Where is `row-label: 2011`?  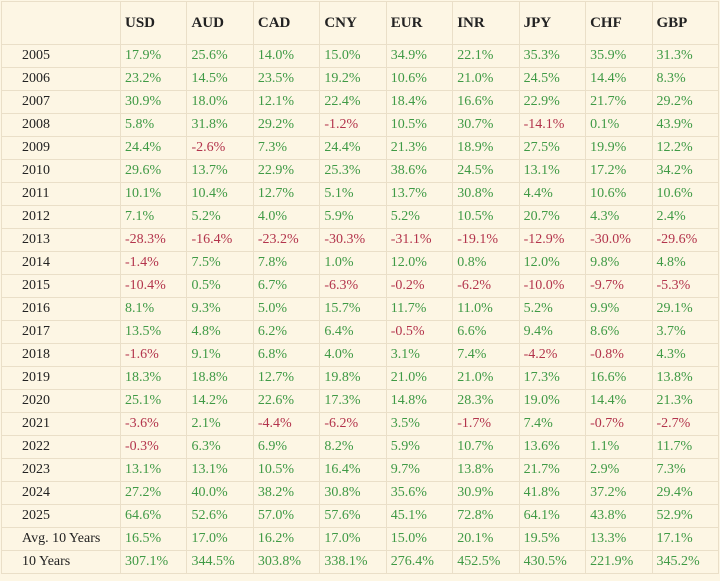 row-label: 2011 is located at coordinates (61, 194).